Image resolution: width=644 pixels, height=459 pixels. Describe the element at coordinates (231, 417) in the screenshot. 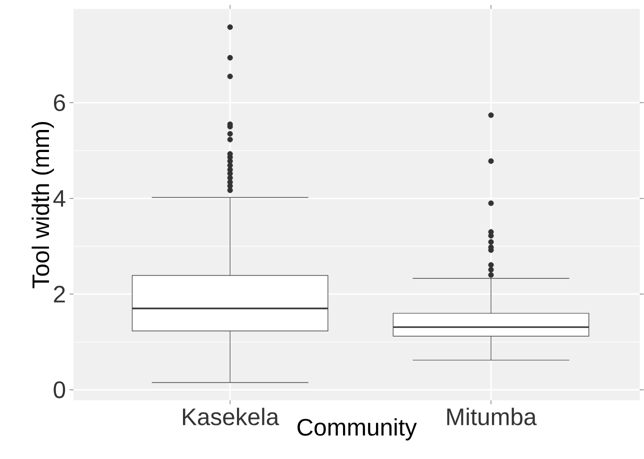

I see `x-tick-label: Kasekela` at that location.